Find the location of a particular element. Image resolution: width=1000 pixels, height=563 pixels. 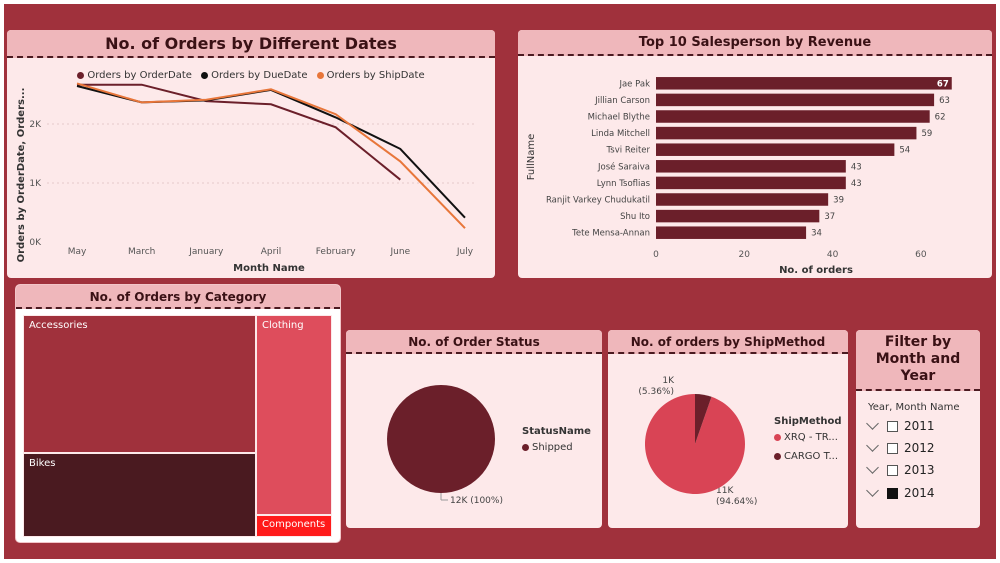

filter-title: Filter by Month and Year is located at coordinates (918, 360).